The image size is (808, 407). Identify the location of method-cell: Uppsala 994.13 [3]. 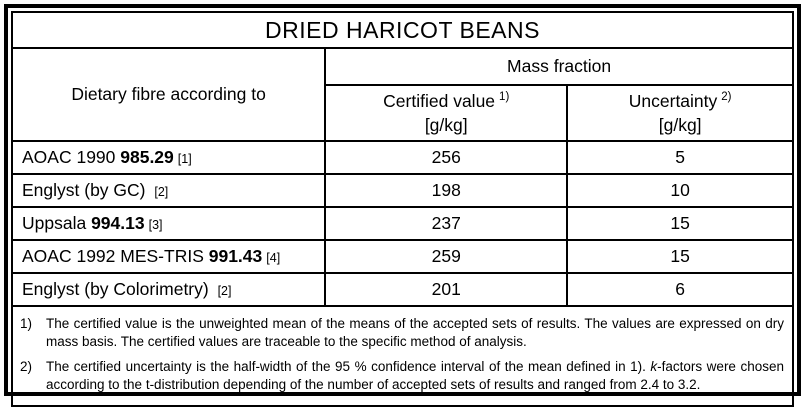
(168, 223).